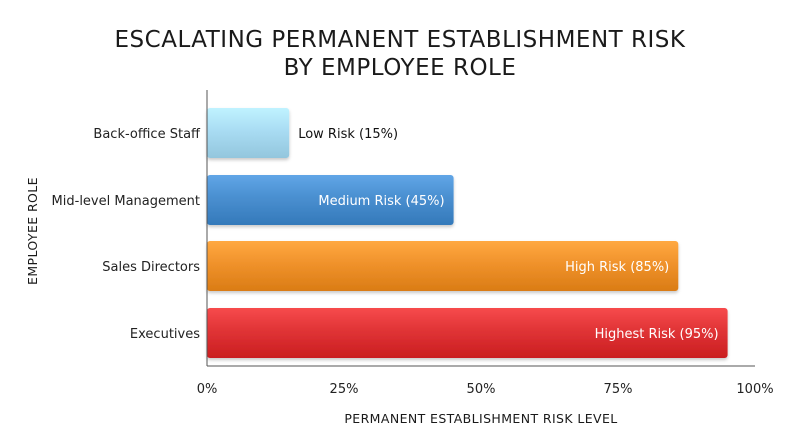 This screenshot has height=447, width=800. Describe the element at coordinates (617, 267) in the screenshot. I see `bar-data-label: High Risk (85%)` at that location.